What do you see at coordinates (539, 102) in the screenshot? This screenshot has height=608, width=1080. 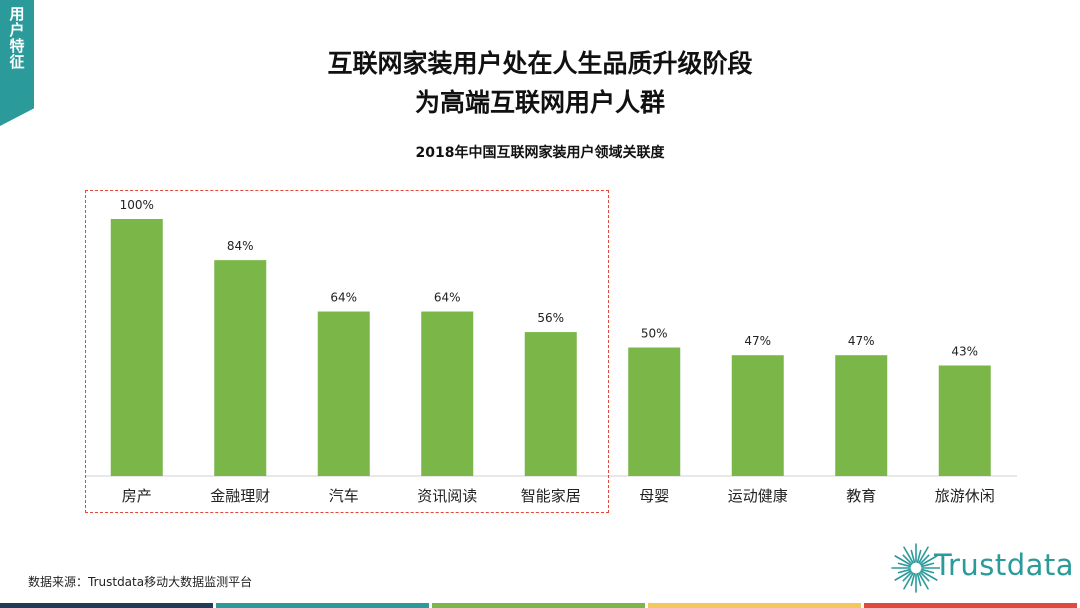 I see `page-title-line-2: 为高端互联网用户人群` at bounding box center [539, 102].